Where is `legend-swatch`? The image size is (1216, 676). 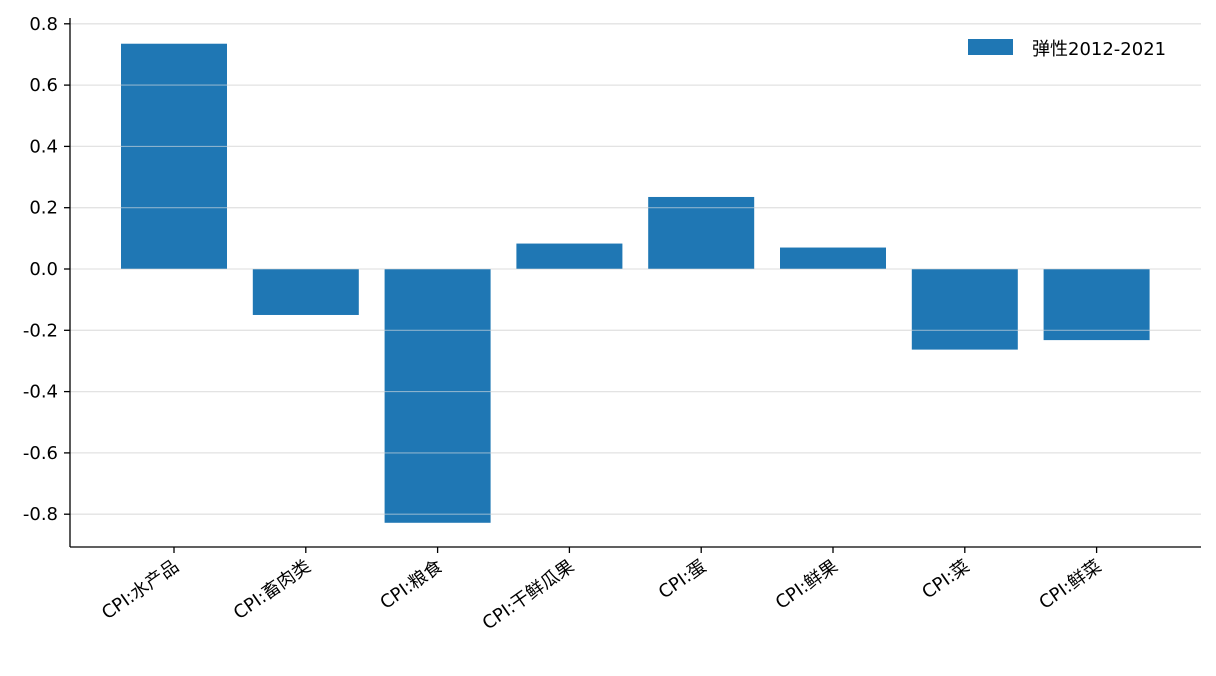
legend-swatch is located at coordinates (990, 47).